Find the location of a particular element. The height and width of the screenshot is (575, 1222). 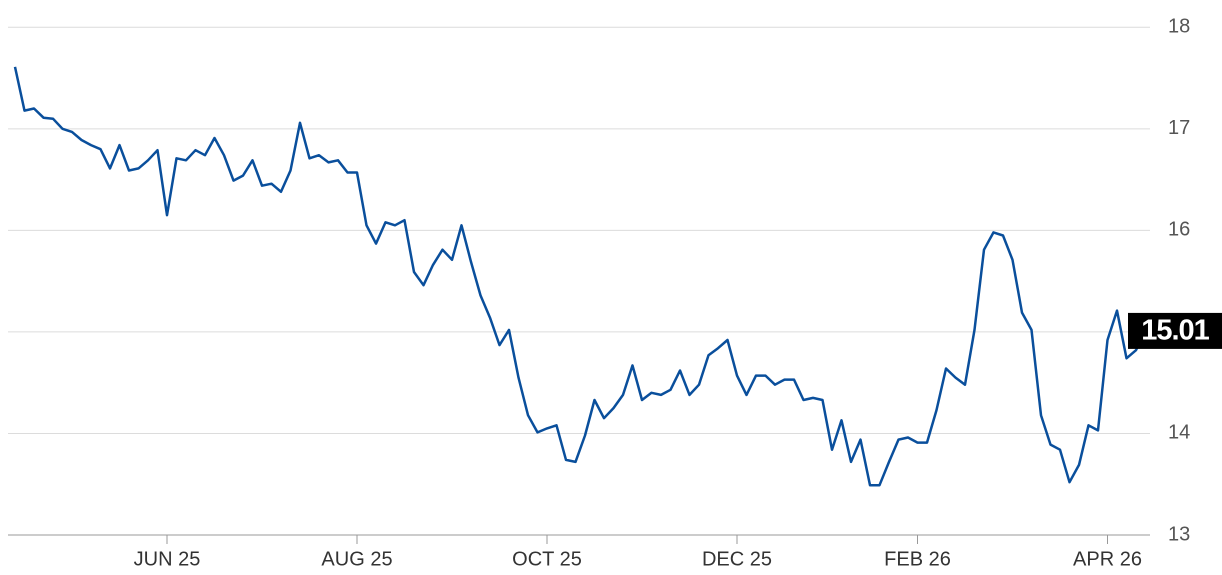

y-tick-label: 16 is located at coordinates (1179, 230).